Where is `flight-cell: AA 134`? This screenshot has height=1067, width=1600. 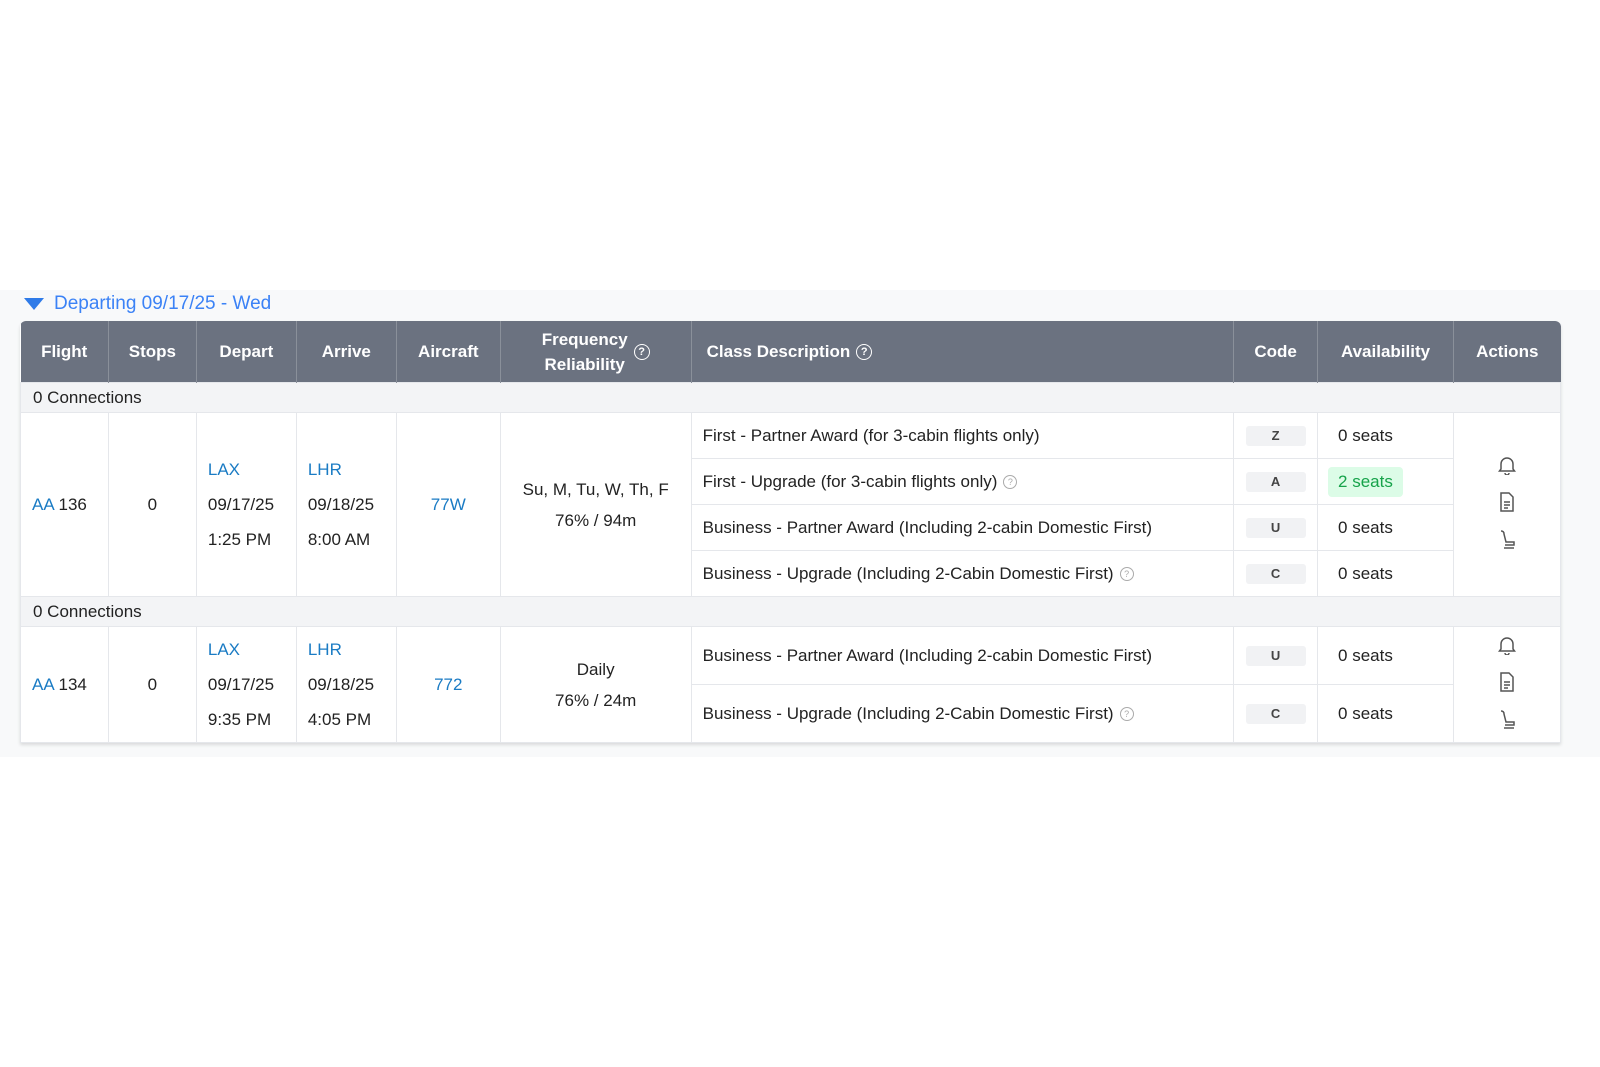 flight-cell: AA 134 is located at coordinates (64, 684).